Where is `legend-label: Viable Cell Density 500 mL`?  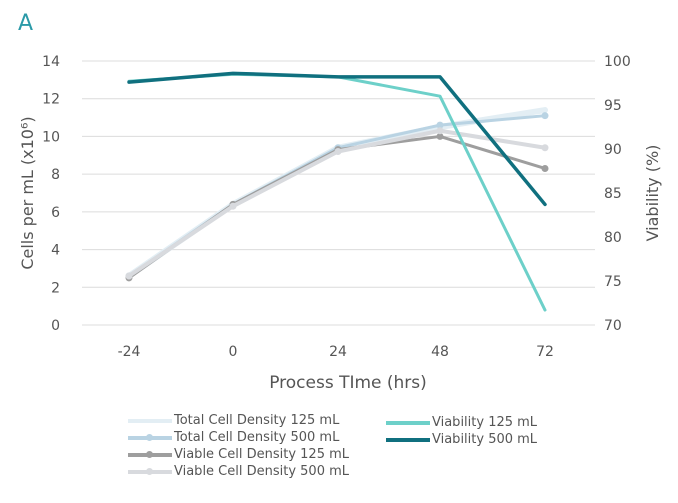 legend-label: Viable Cell Density 500 mL is located at coordinates (262, 471).